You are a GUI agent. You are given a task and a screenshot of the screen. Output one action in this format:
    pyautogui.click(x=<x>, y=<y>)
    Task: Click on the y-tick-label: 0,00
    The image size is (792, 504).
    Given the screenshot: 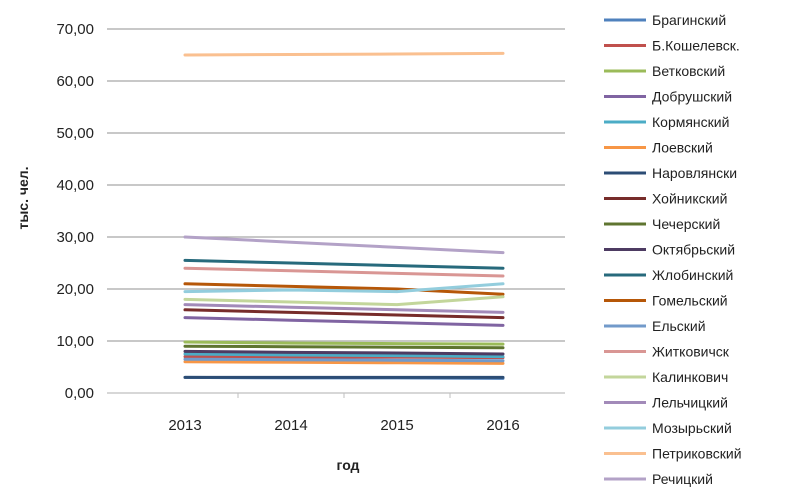 What is the action you would take?
    pyautogui.click(x=79, y=393)
    